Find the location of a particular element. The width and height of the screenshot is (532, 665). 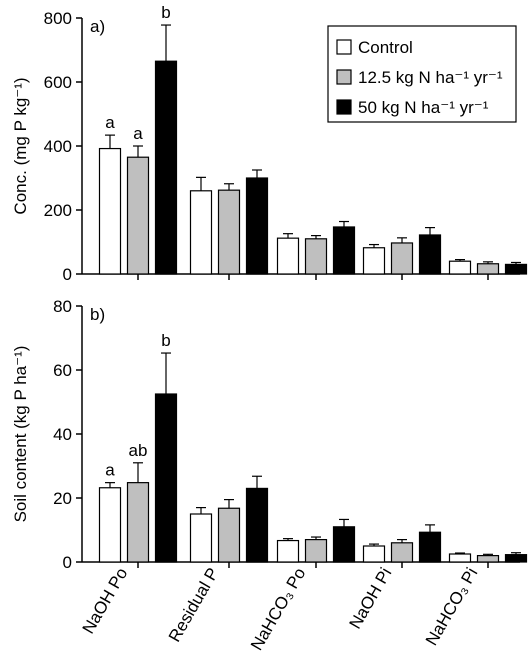

legend-label: Control is located at coordinates (385, 47).